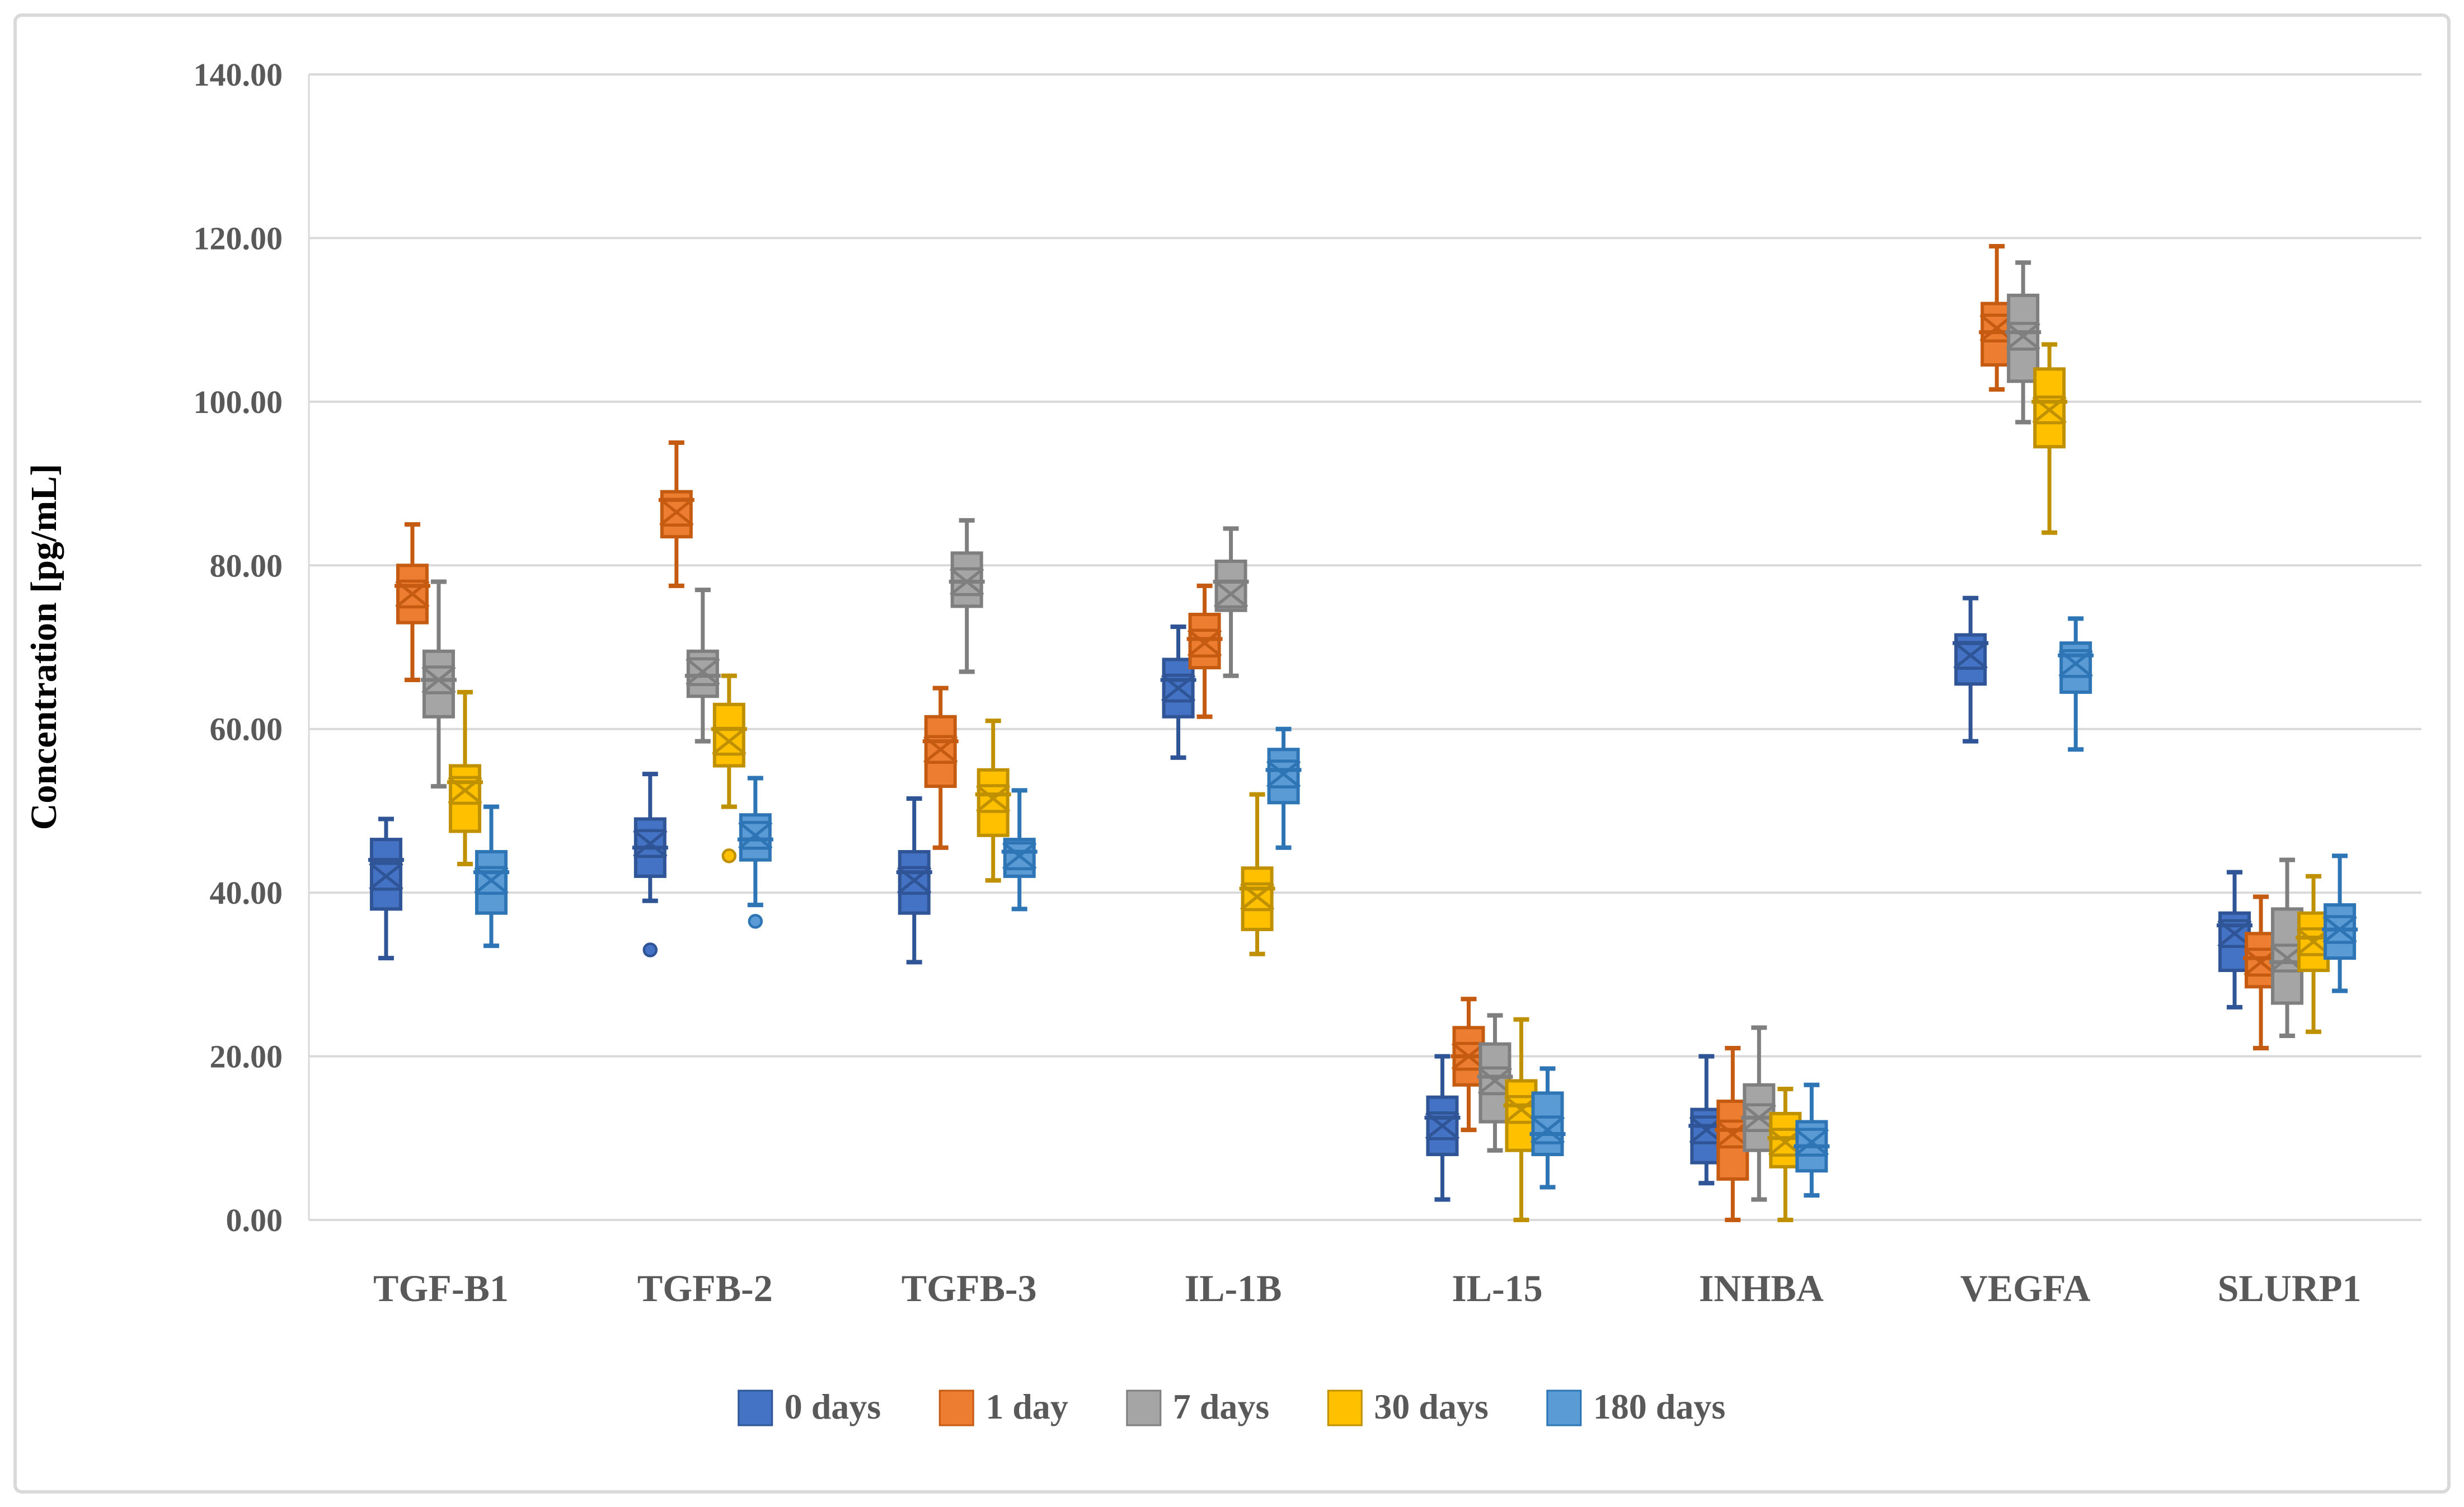 This screenshot has height=1507, width=2464. I want to click on y-tick-label: 0.00, so click(254, 1220).